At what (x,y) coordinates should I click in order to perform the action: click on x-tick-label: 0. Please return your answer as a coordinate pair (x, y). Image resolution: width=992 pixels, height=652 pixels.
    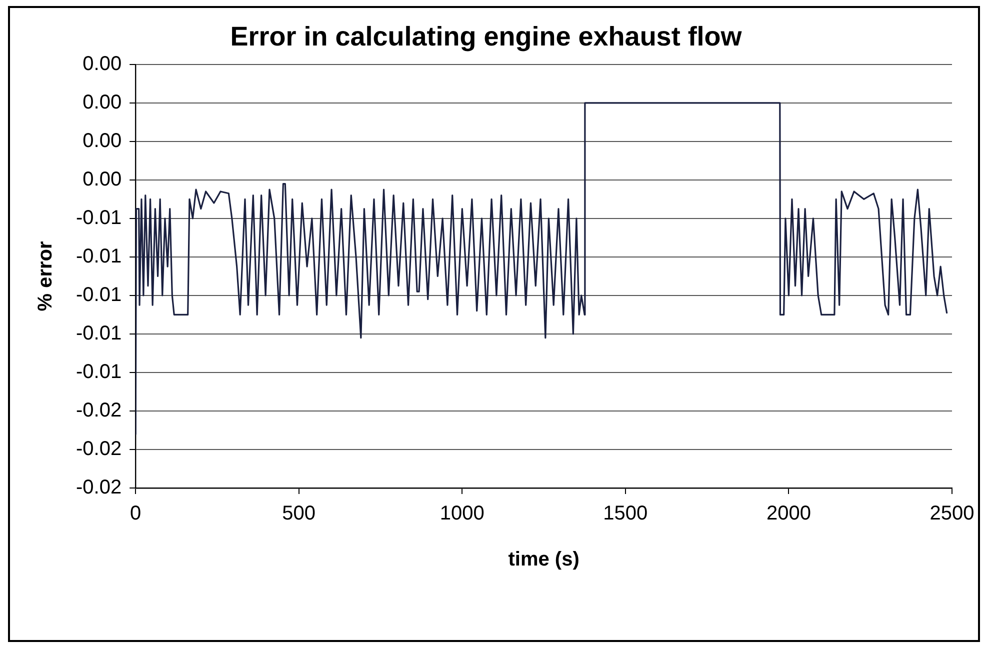
    Looking at the image, I should click on (136, 513).